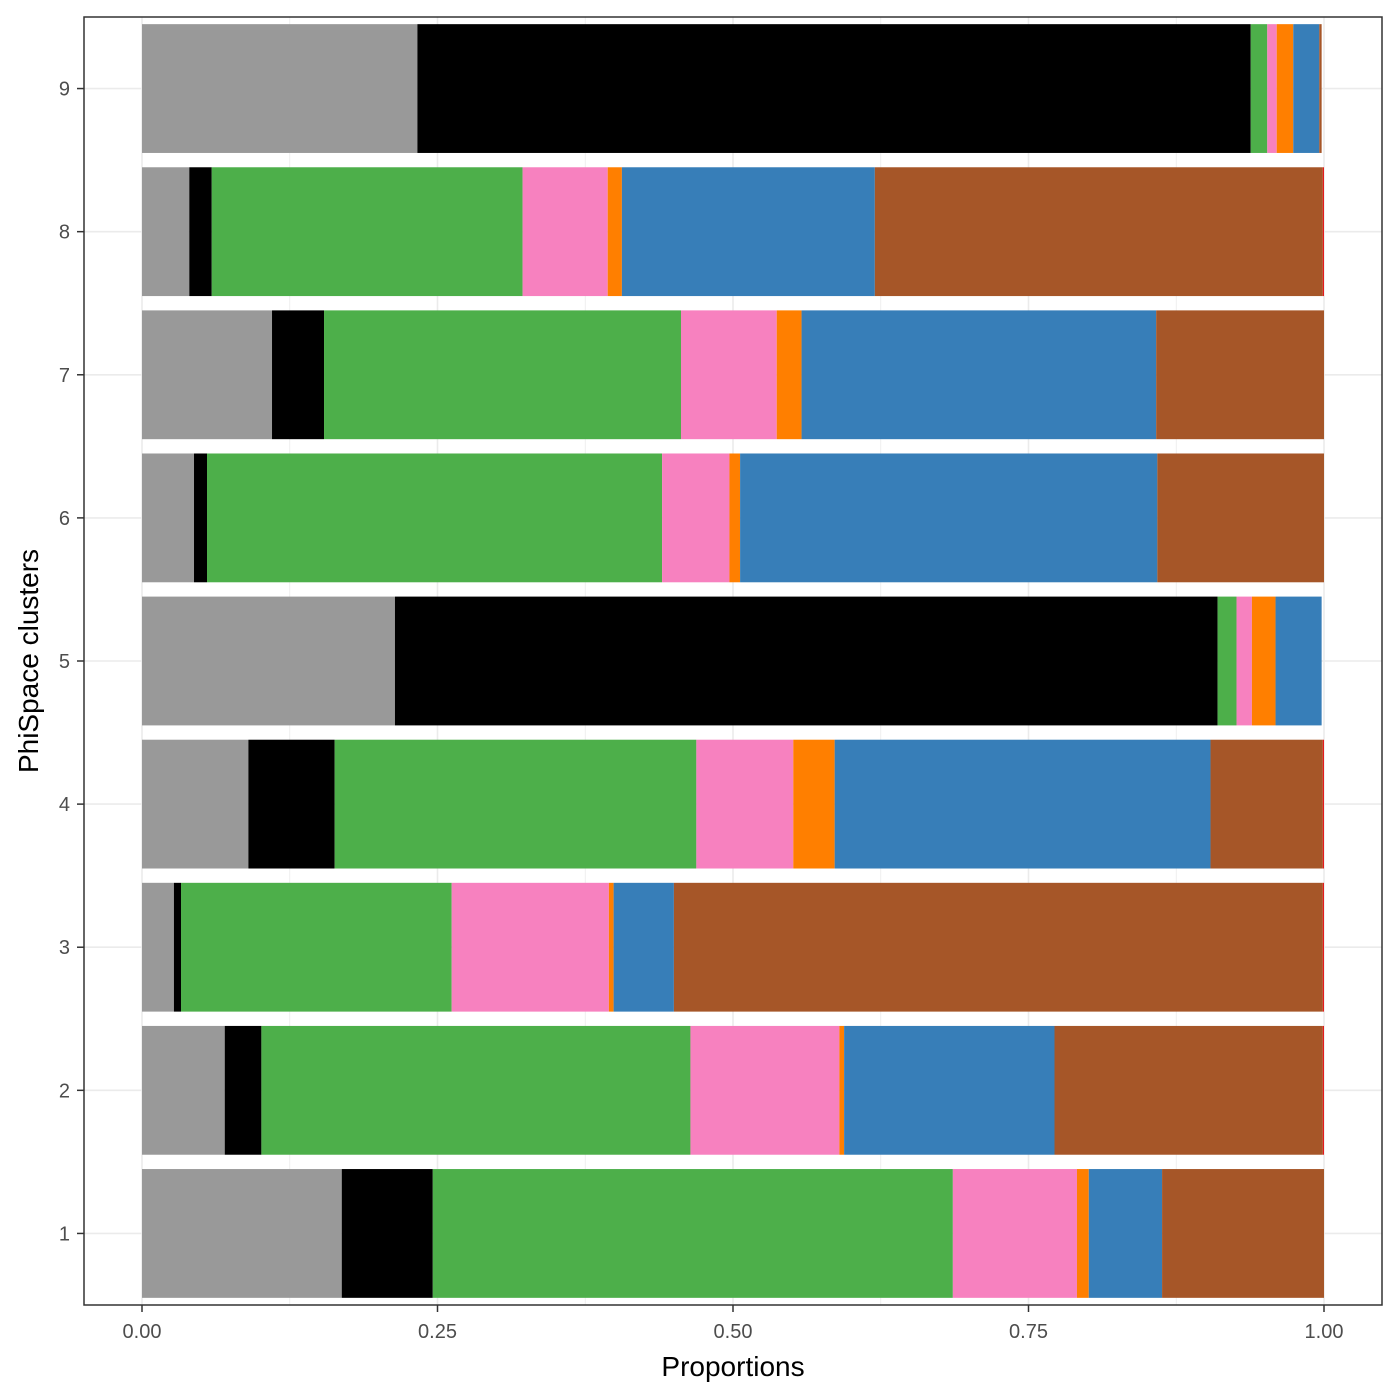  What do you see at coordinates (142, 1332) in the screenshot?
I see `x-tick-label: 0.00` at bounding box center [142, 1332].